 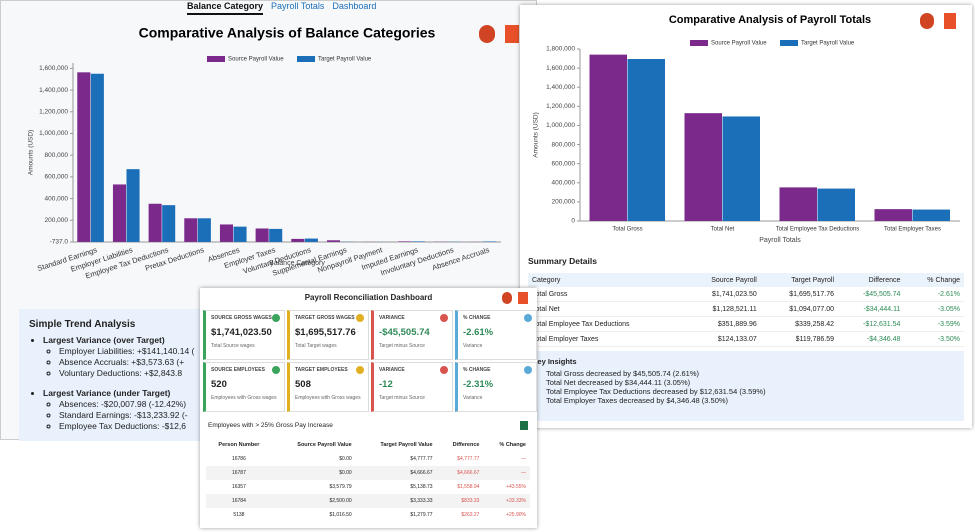 I want to click on excel-icon, so click(x=524, y=425).